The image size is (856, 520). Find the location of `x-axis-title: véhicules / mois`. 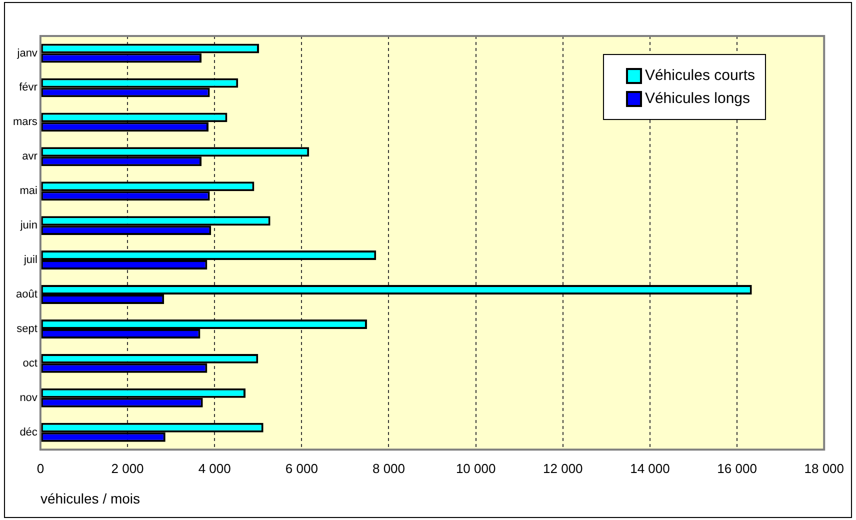

x-axis-title: véhicules / mois is located at coordinates (90, 498).